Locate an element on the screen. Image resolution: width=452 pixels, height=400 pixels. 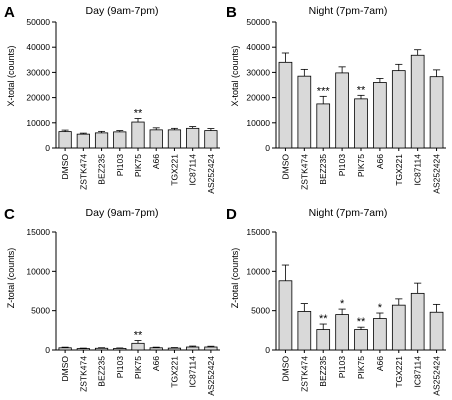
y-tick-label: 20000 is located at coordinates (38, 98).